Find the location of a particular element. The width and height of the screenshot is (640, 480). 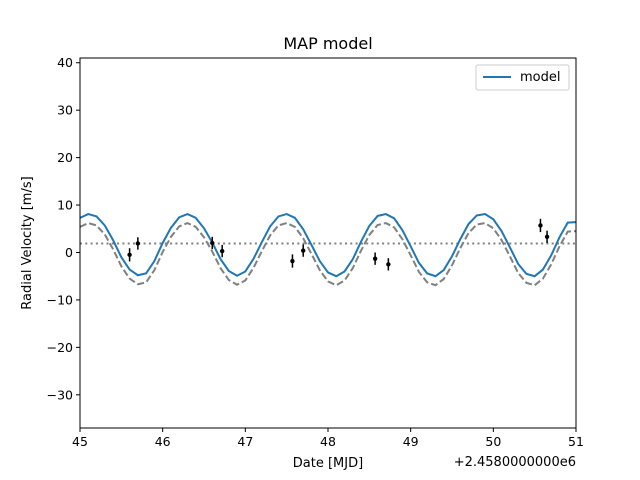

legend: model is located at coordinates (522, 77).